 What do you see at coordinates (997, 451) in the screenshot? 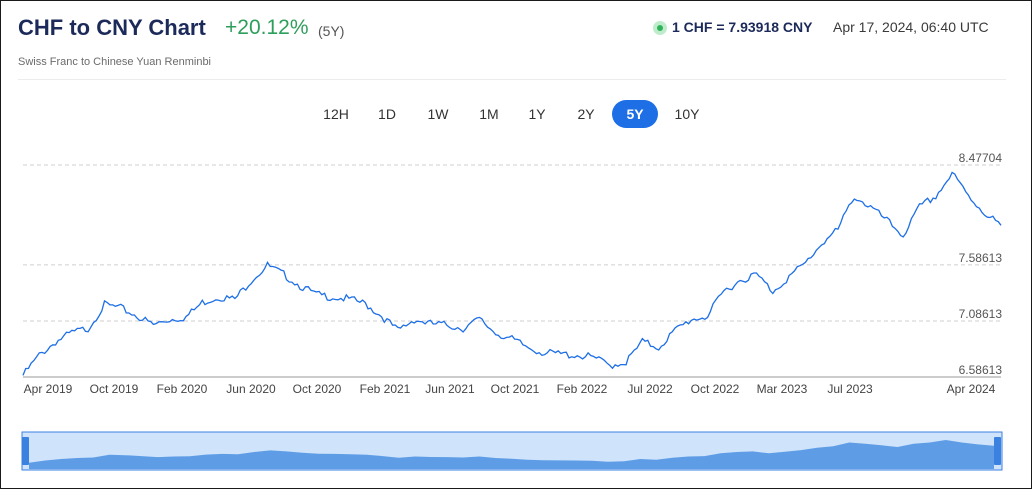
I see `navigator-right-handle` at bounding box center [997, 451].